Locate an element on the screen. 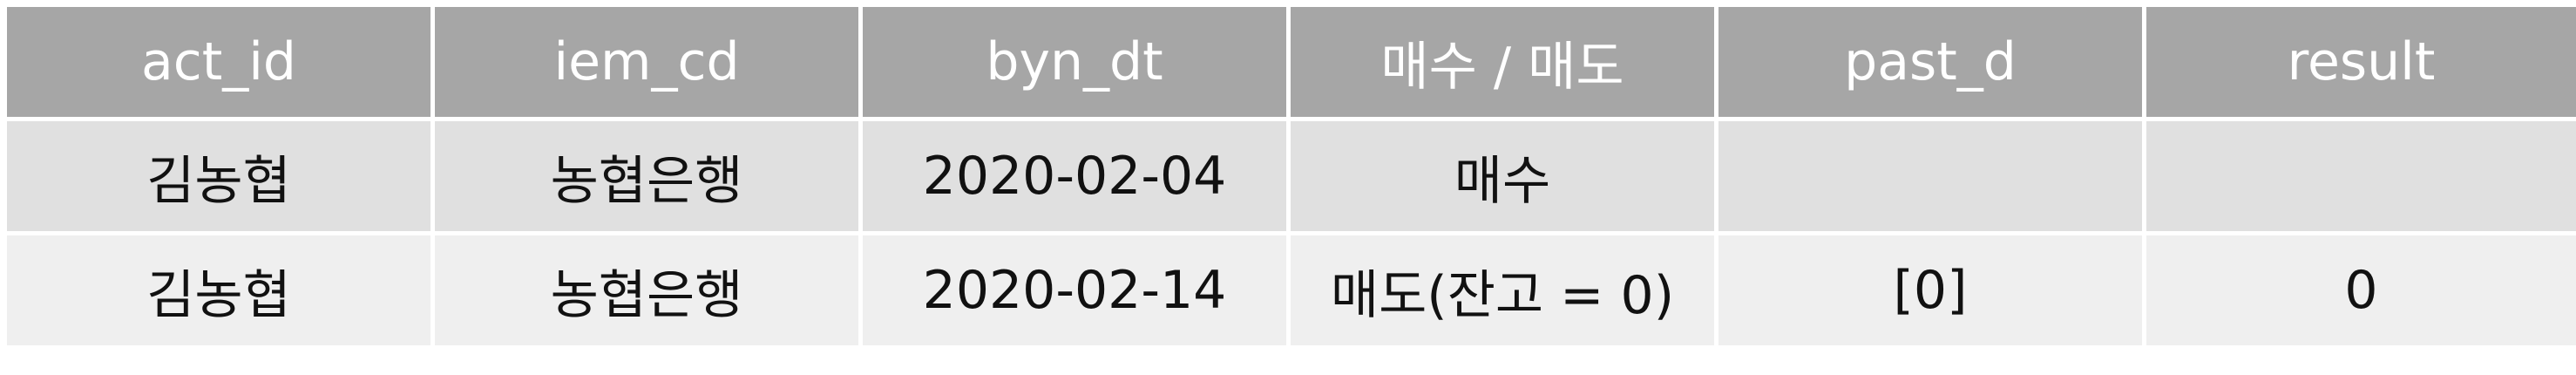 The height and width of the screenshot is (375, 2576). cell-past-d: [0] is located at coordinates (1932, 292).